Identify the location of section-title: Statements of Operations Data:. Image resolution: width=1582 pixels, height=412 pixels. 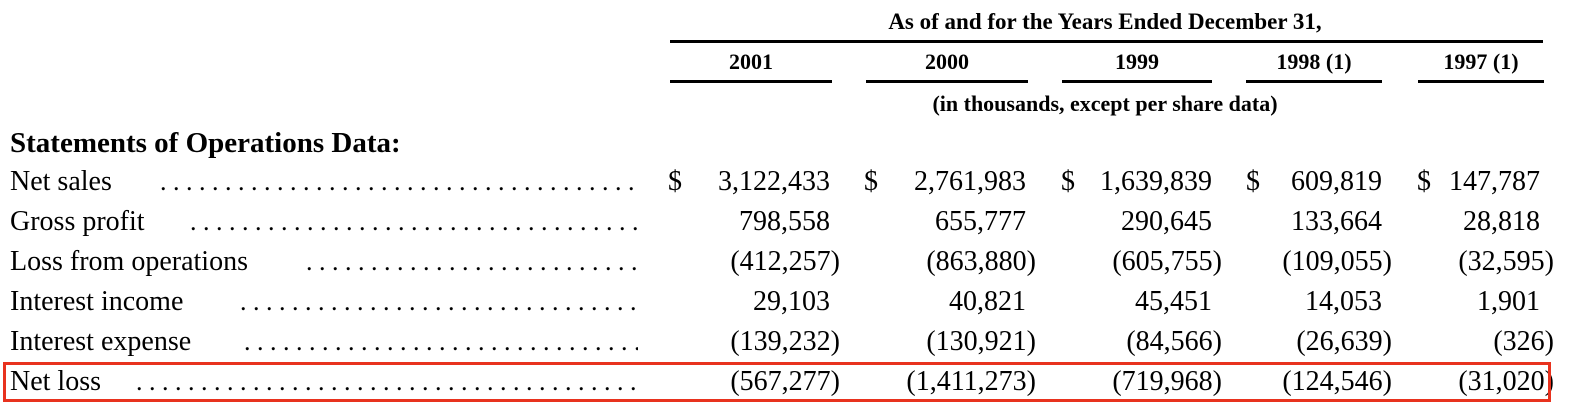
(205, 143).